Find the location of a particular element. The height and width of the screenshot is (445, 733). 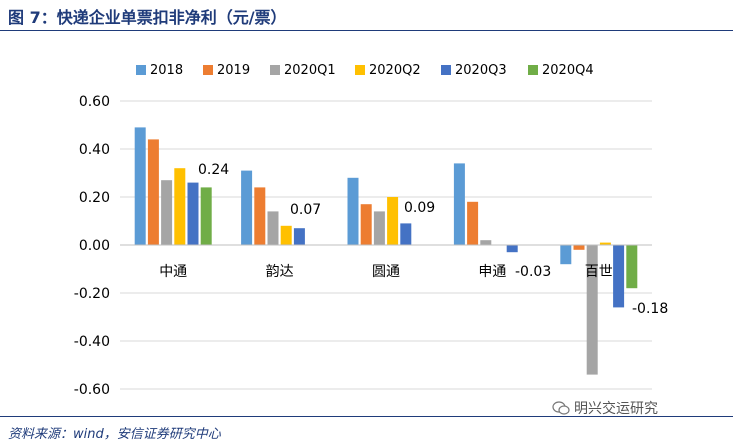

legend-label: 2018 is located at coordinates (166, 70).